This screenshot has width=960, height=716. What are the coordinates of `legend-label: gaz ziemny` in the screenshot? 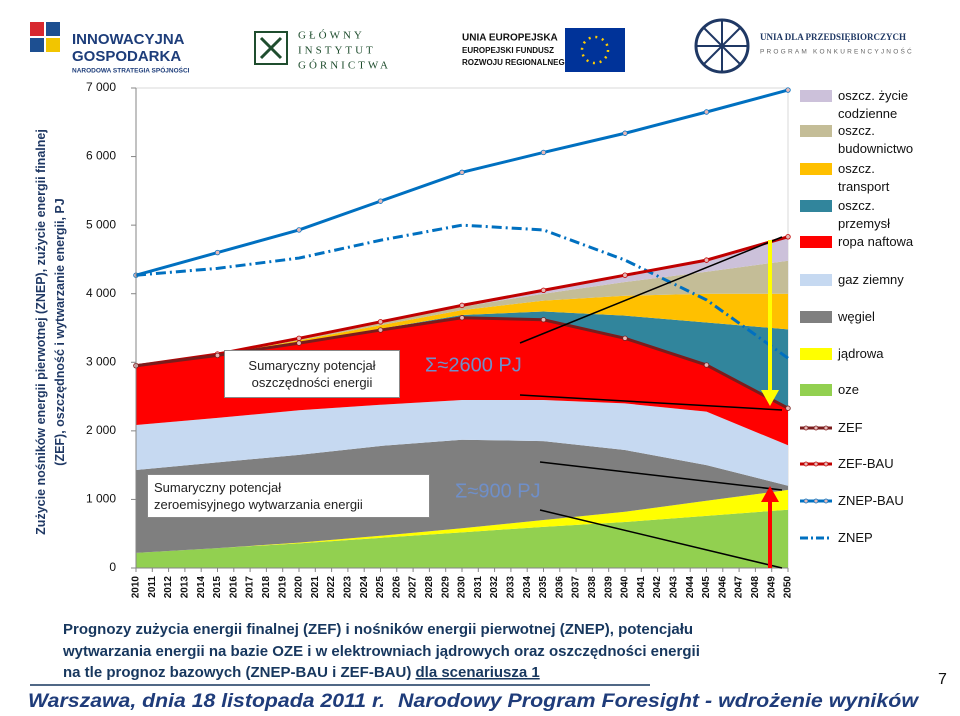 It's located at (871, 279).